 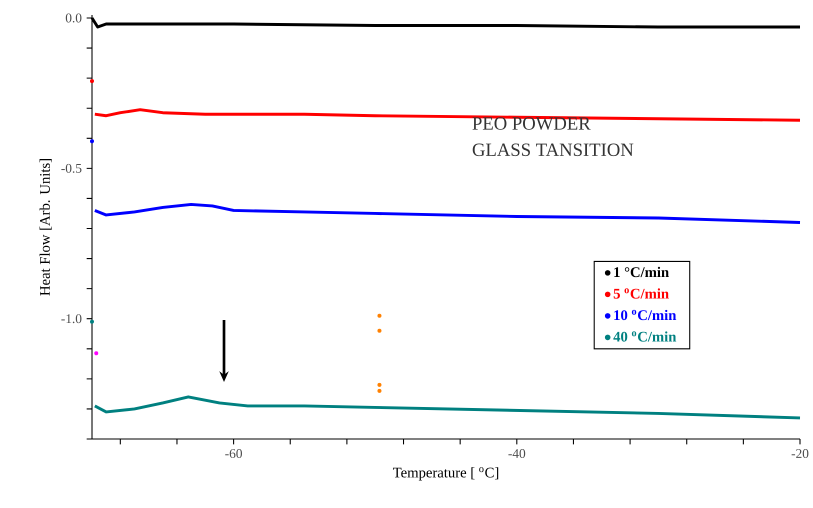 I want to click on y-axis-title: Heat Flow [Arb. Units], so click(x=46, y=227).